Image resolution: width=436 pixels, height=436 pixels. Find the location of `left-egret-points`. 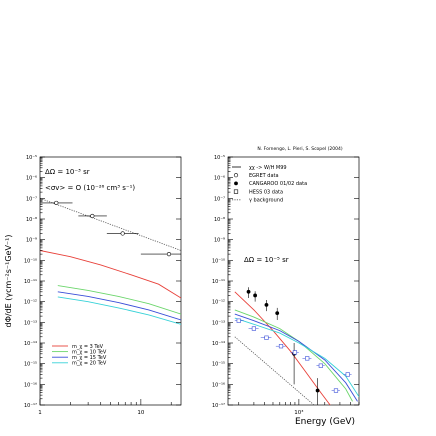

left-egret-points is located at coordinates (110, 228).